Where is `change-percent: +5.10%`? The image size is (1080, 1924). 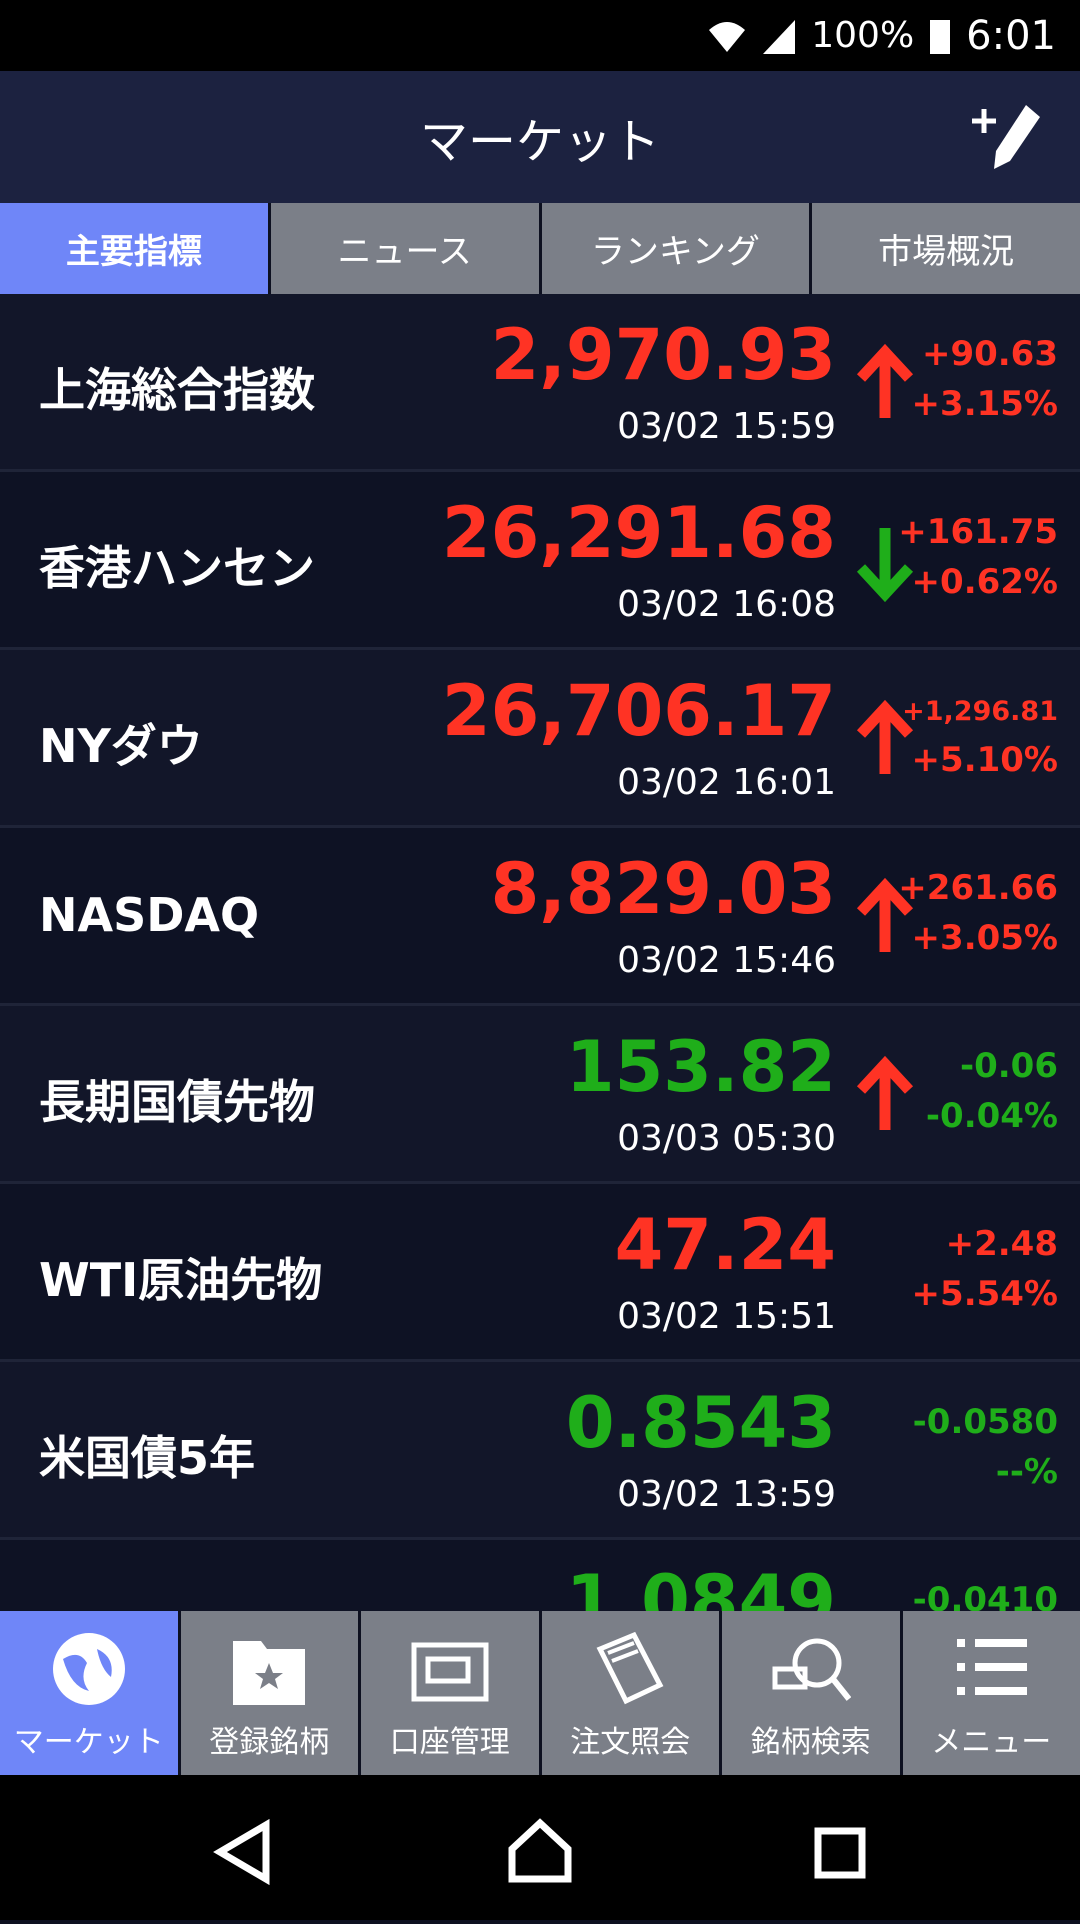
change-percent: +5.10% is located at coordinates (985, 760).